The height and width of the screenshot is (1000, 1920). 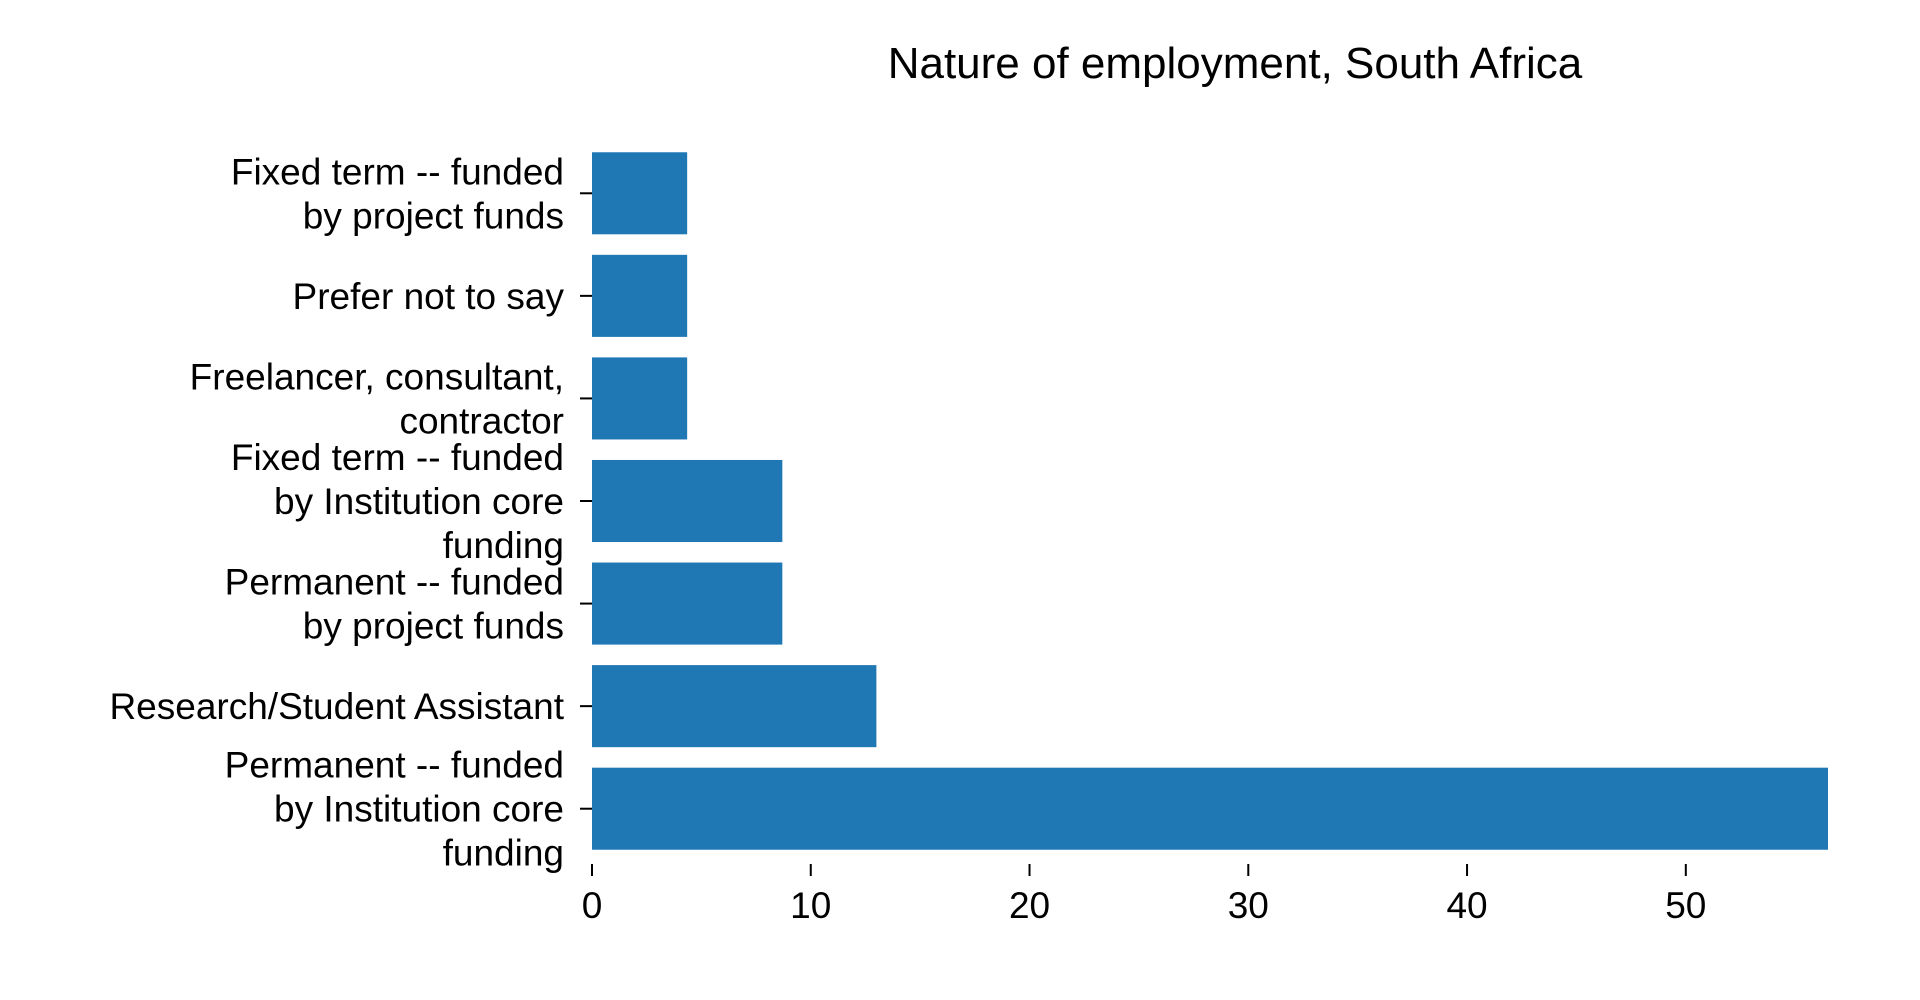 I want to click on y-tick-label-2: Permanent -- funded by project funds, so click(x=394, y=604).